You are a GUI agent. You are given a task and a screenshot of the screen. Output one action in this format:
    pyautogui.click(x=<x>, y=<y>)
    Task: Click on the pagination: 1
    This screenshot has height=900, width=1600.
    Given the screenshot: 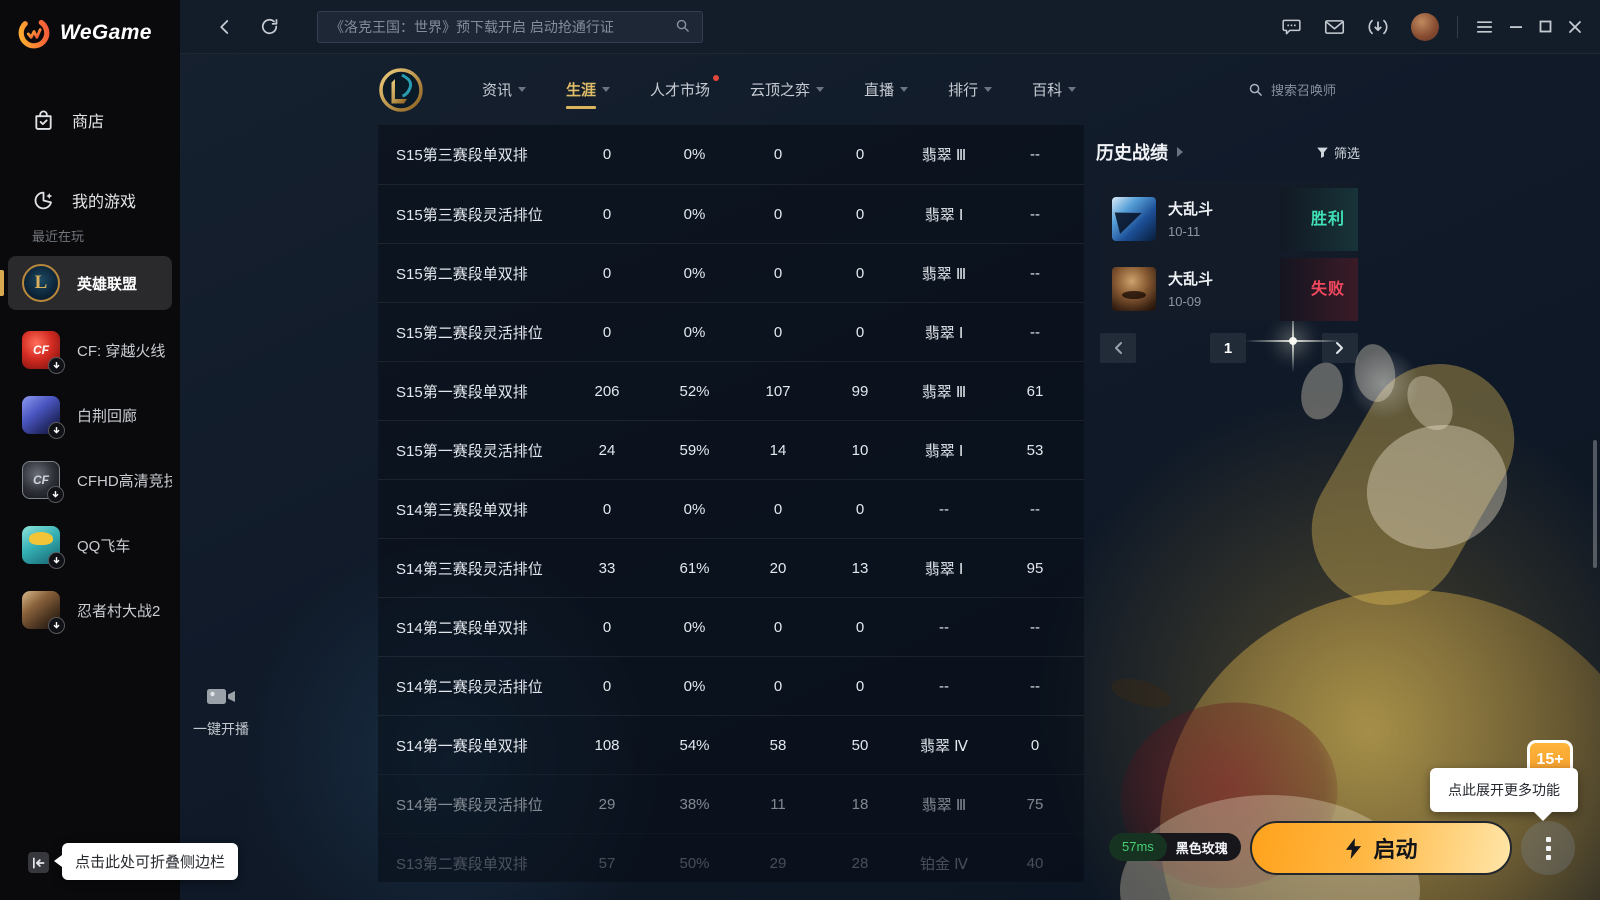 What is the action you would take?
    pyautogui.click(x=1229, y=348)
    